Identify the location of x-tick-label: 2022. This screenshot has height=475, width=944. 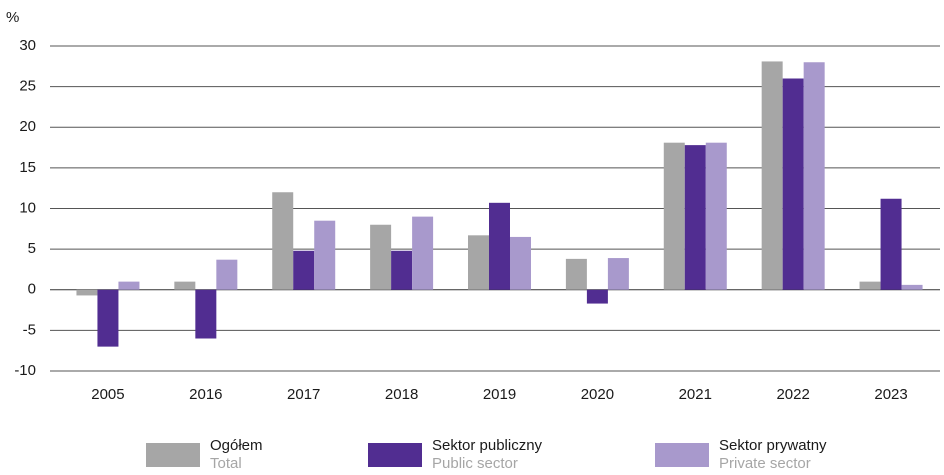
(792, 394).